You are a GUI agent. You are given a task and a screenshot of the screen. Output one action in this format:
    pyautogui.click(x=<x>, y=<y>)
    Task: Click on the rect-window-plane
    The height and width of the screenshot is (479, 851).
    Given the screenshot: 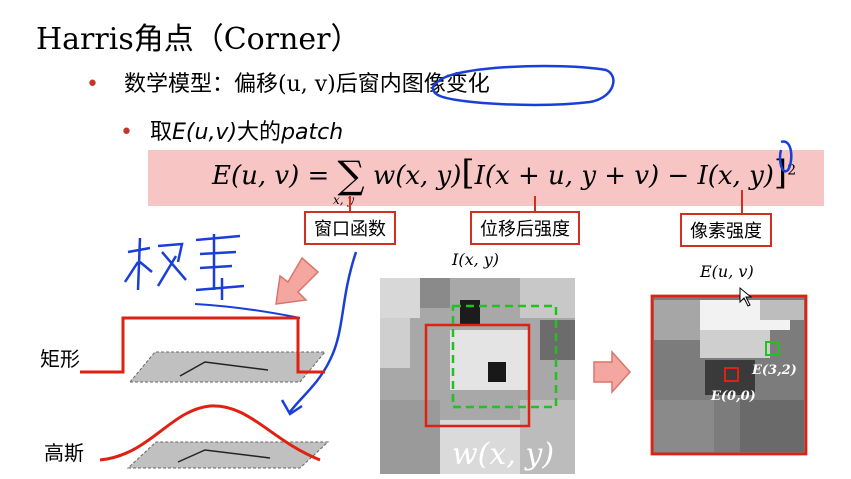 What is the action you would take?
    pyautogui.click(x=227, y=367)
    